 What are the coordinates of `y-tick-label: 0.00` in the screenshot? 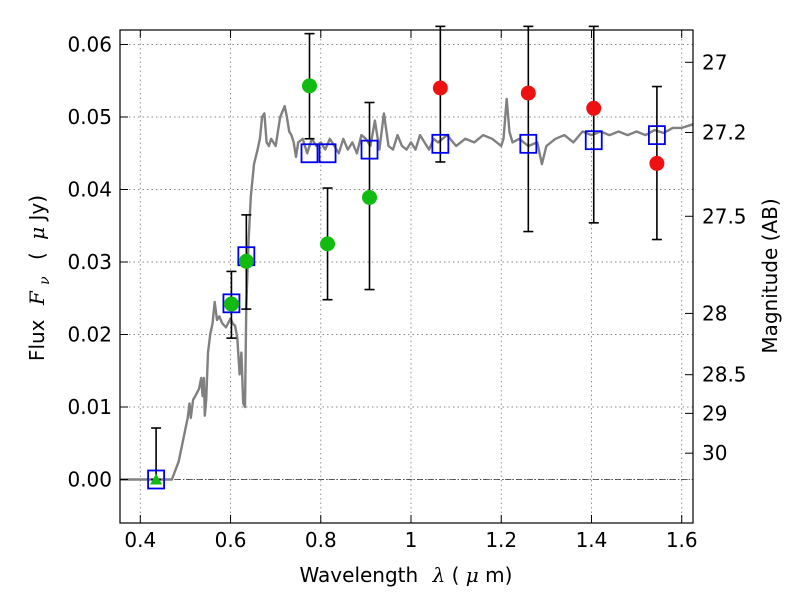 It's located at (89, 480).